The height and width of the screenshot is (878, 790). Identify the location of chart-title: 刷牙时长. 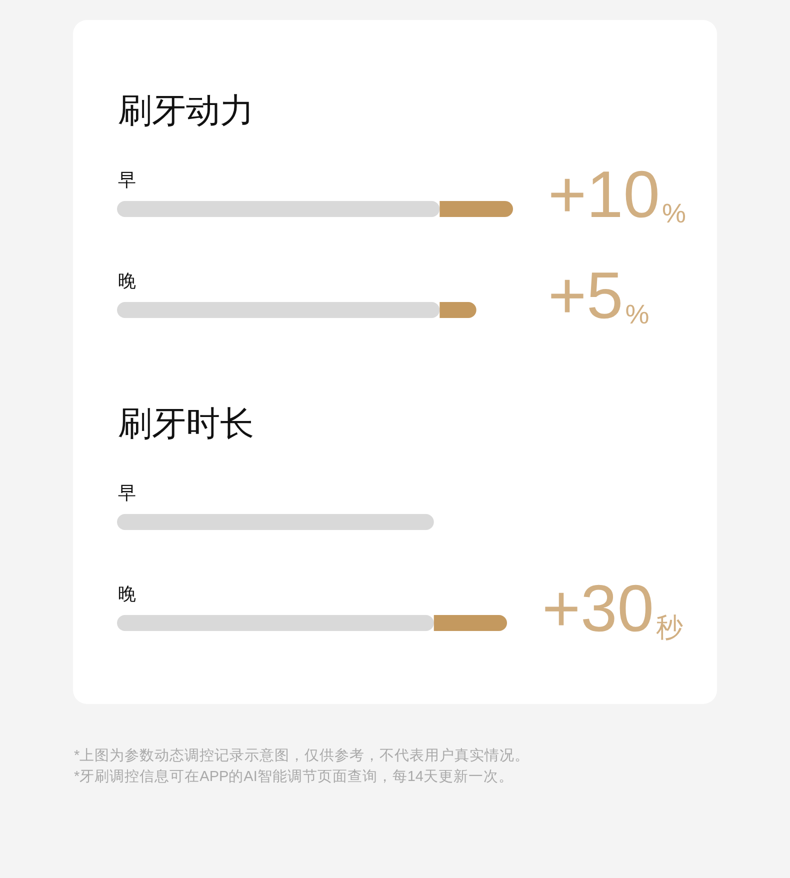
(186, 424).